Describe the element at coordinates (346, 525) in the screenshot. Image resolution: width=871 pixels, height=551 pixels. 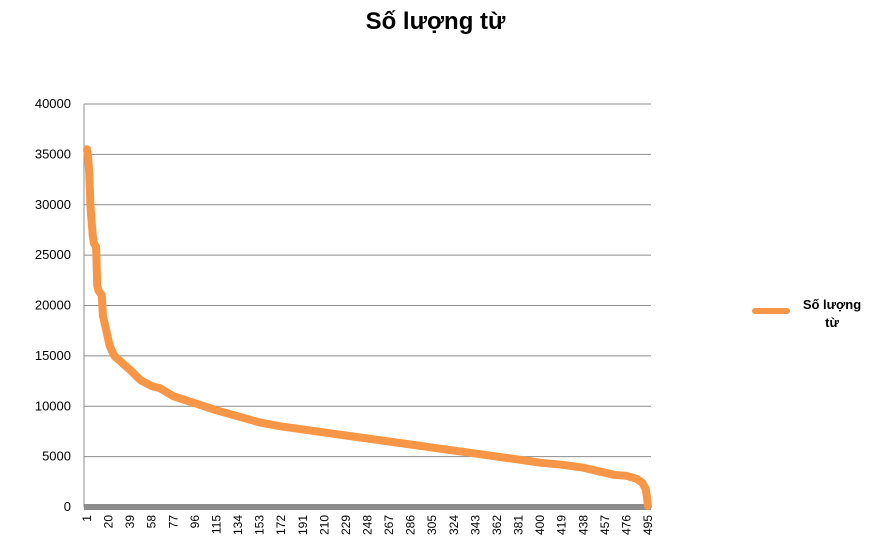
I see `x-tick-label: 229` at that location.